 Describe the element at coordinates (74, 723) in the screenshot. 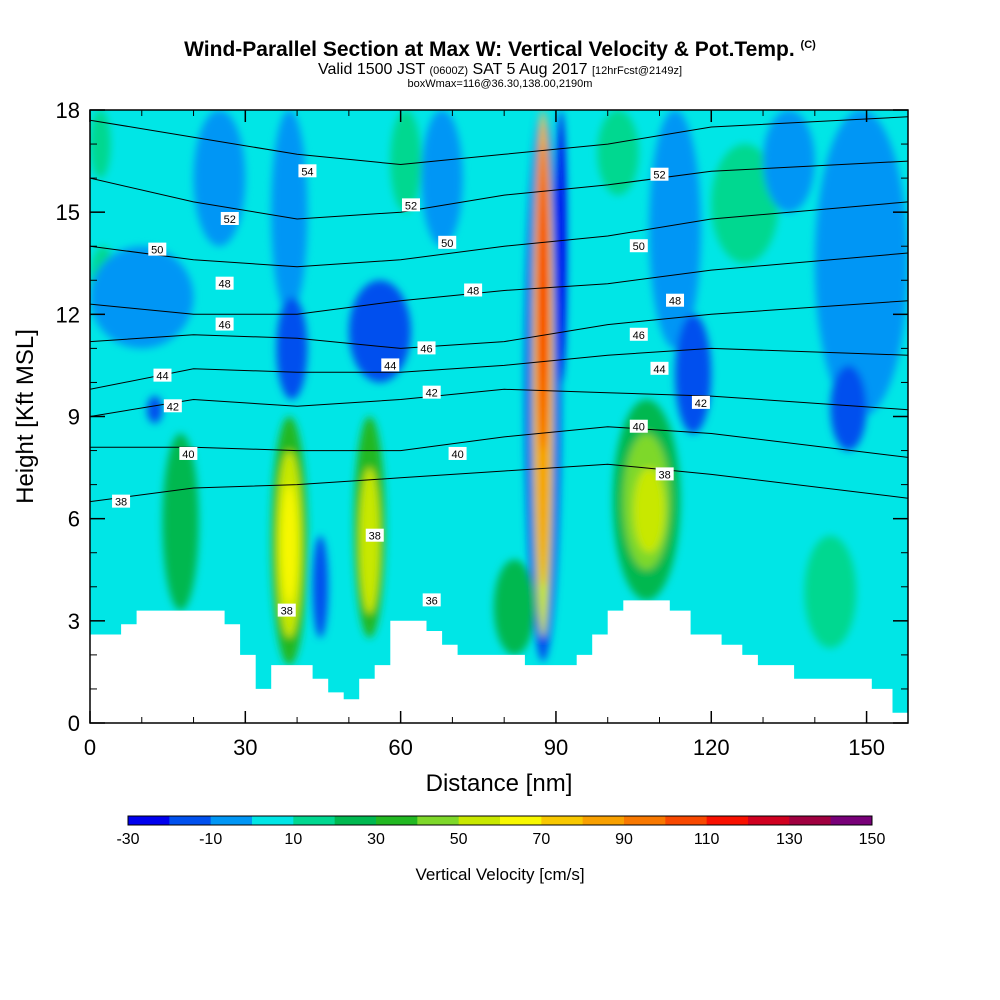

I see `y-tick-label: 0` at that location.